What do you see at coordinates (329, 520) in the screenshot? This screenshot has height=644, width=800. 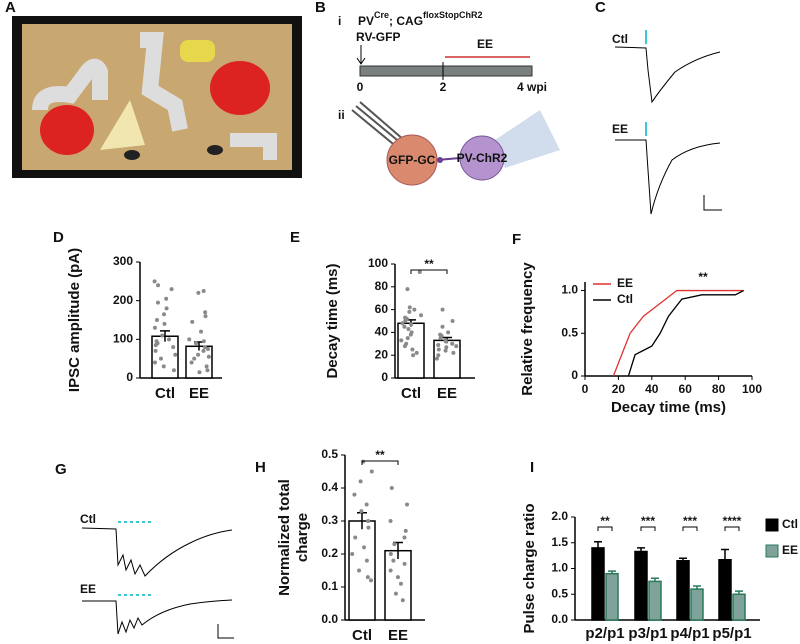 I see `y-tick-label: 0.3` at bounding box center [329, 520].